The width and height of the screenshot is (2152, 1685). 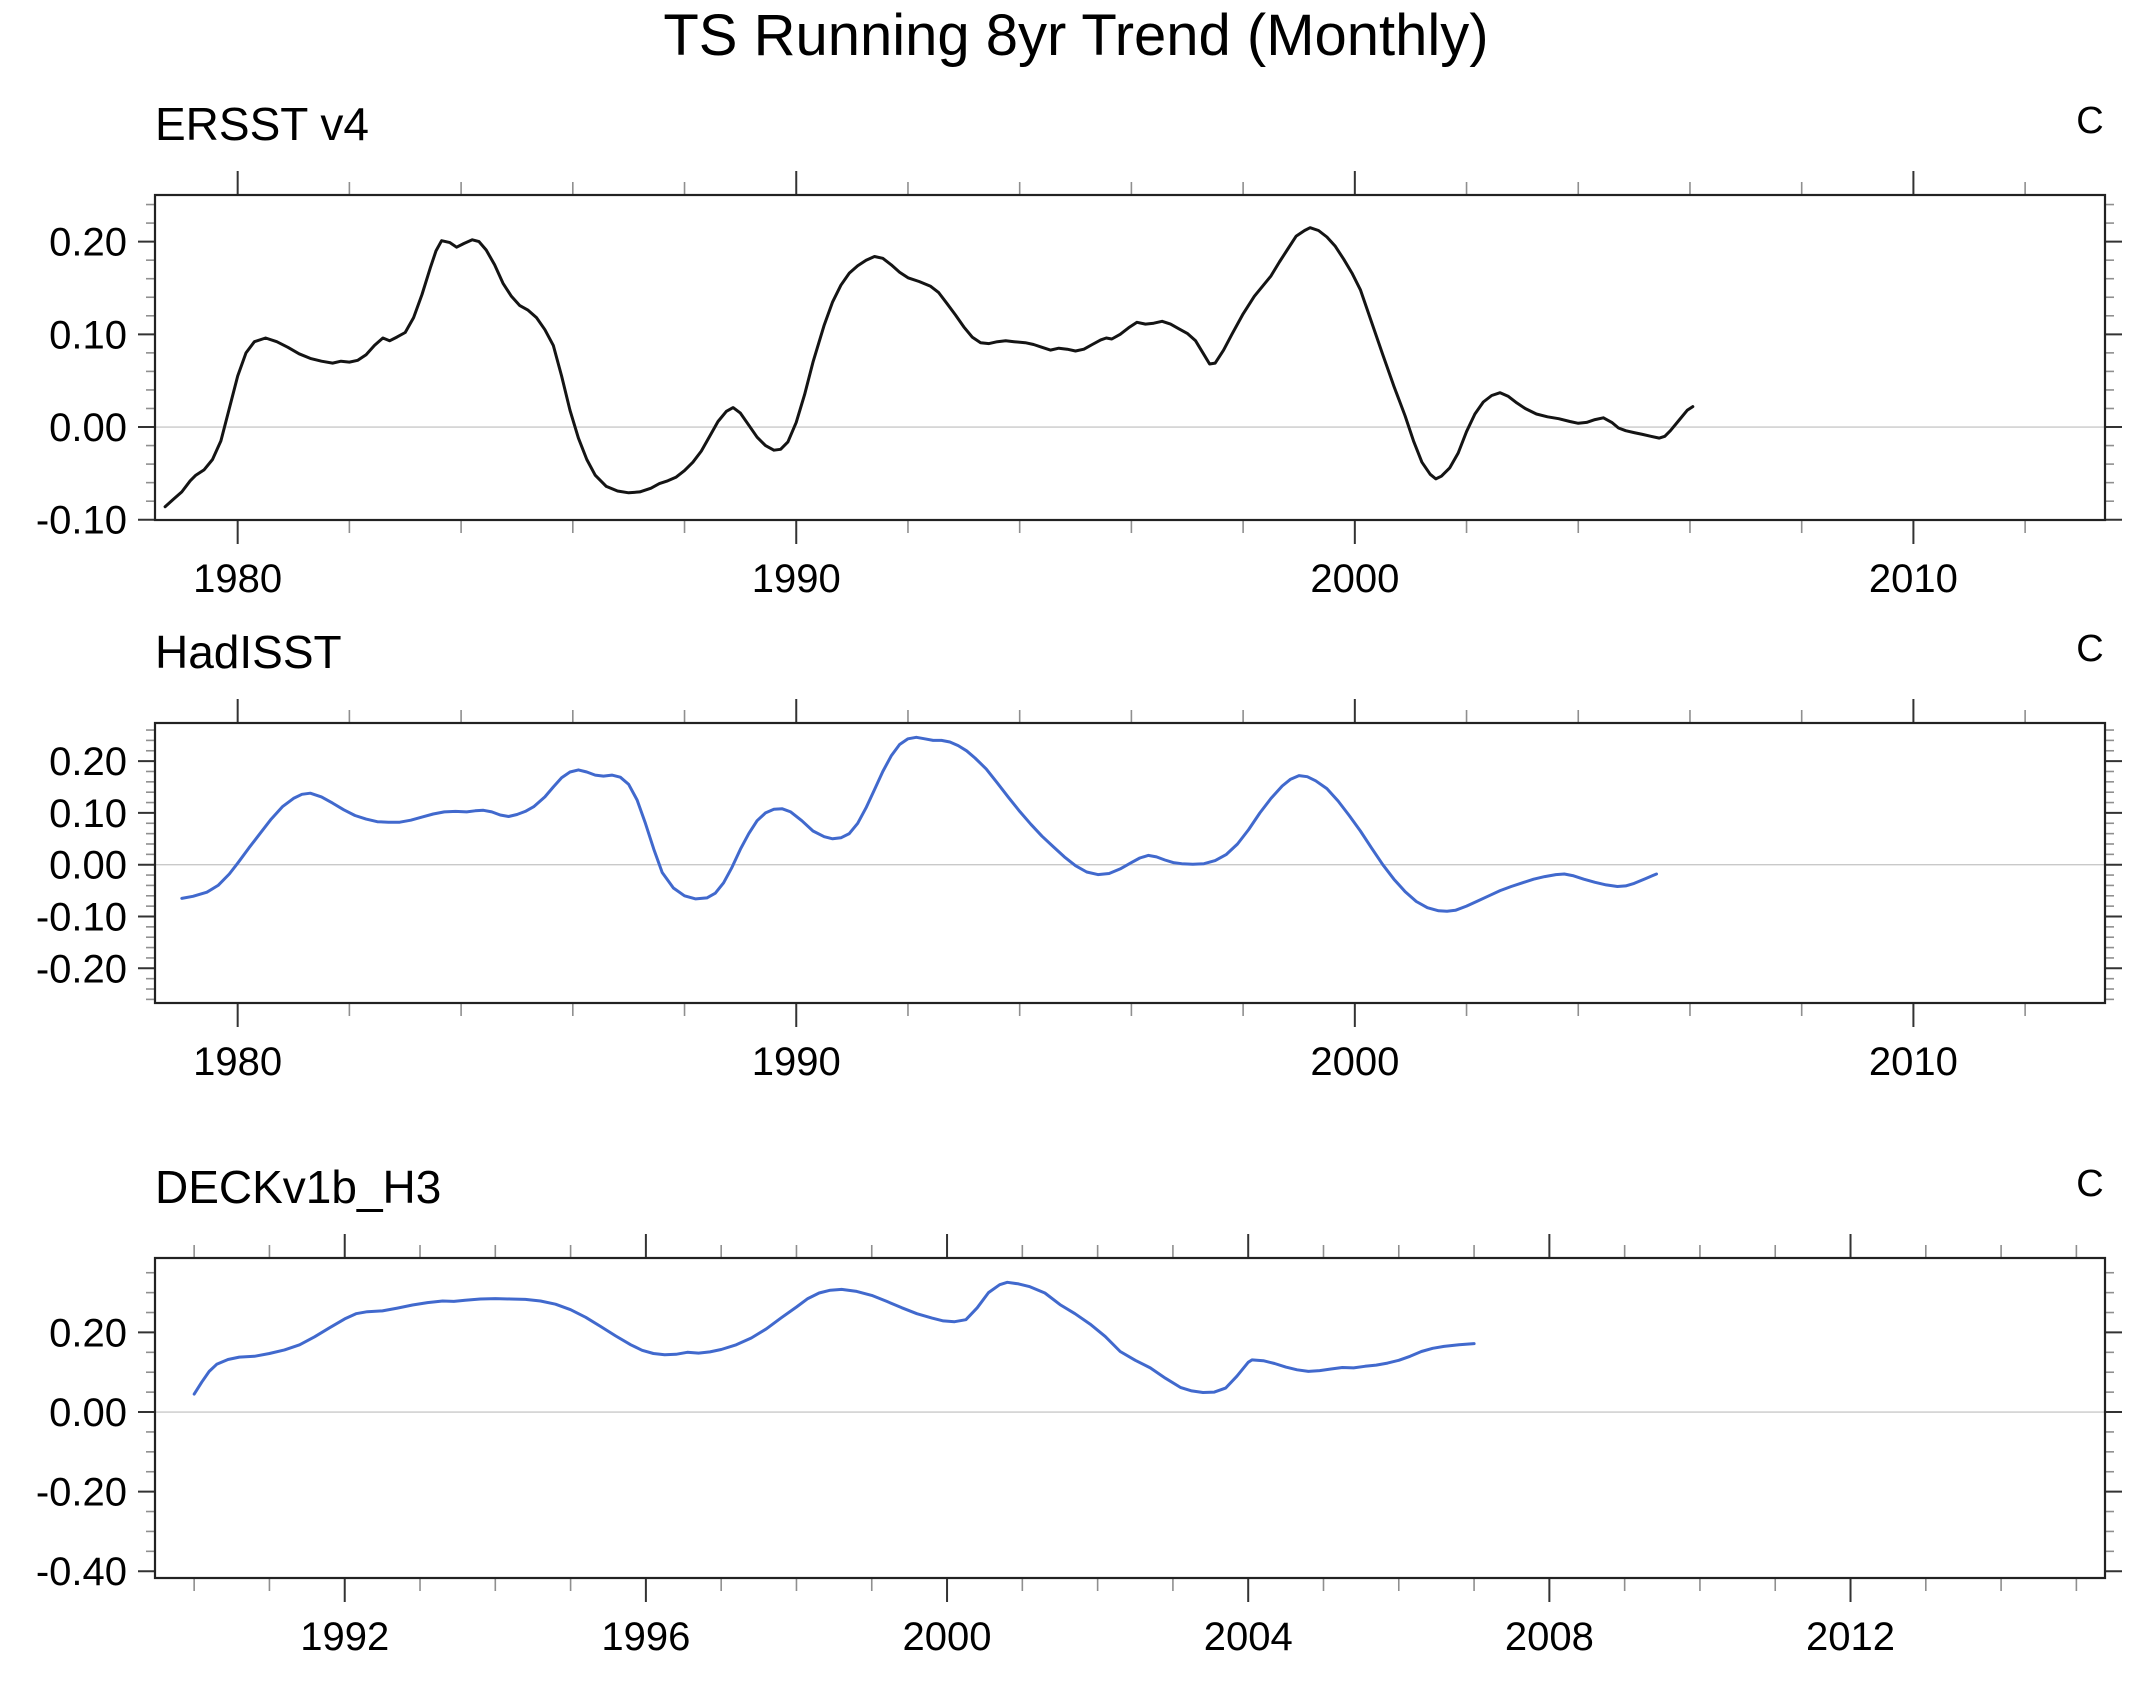 What do you see at coordinates (1248, 1637) in the screenshot?
I see `x-axis-label: 2004` at bounding box center [1248, 1637].